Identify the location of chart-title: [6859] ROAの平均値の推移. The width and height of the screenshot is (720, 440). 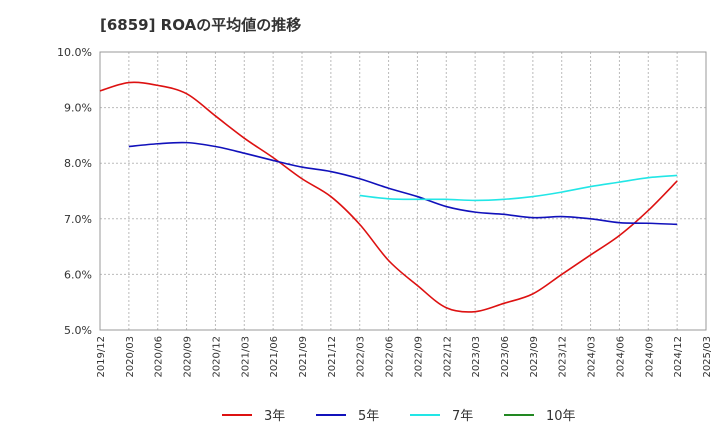
(201, 25).